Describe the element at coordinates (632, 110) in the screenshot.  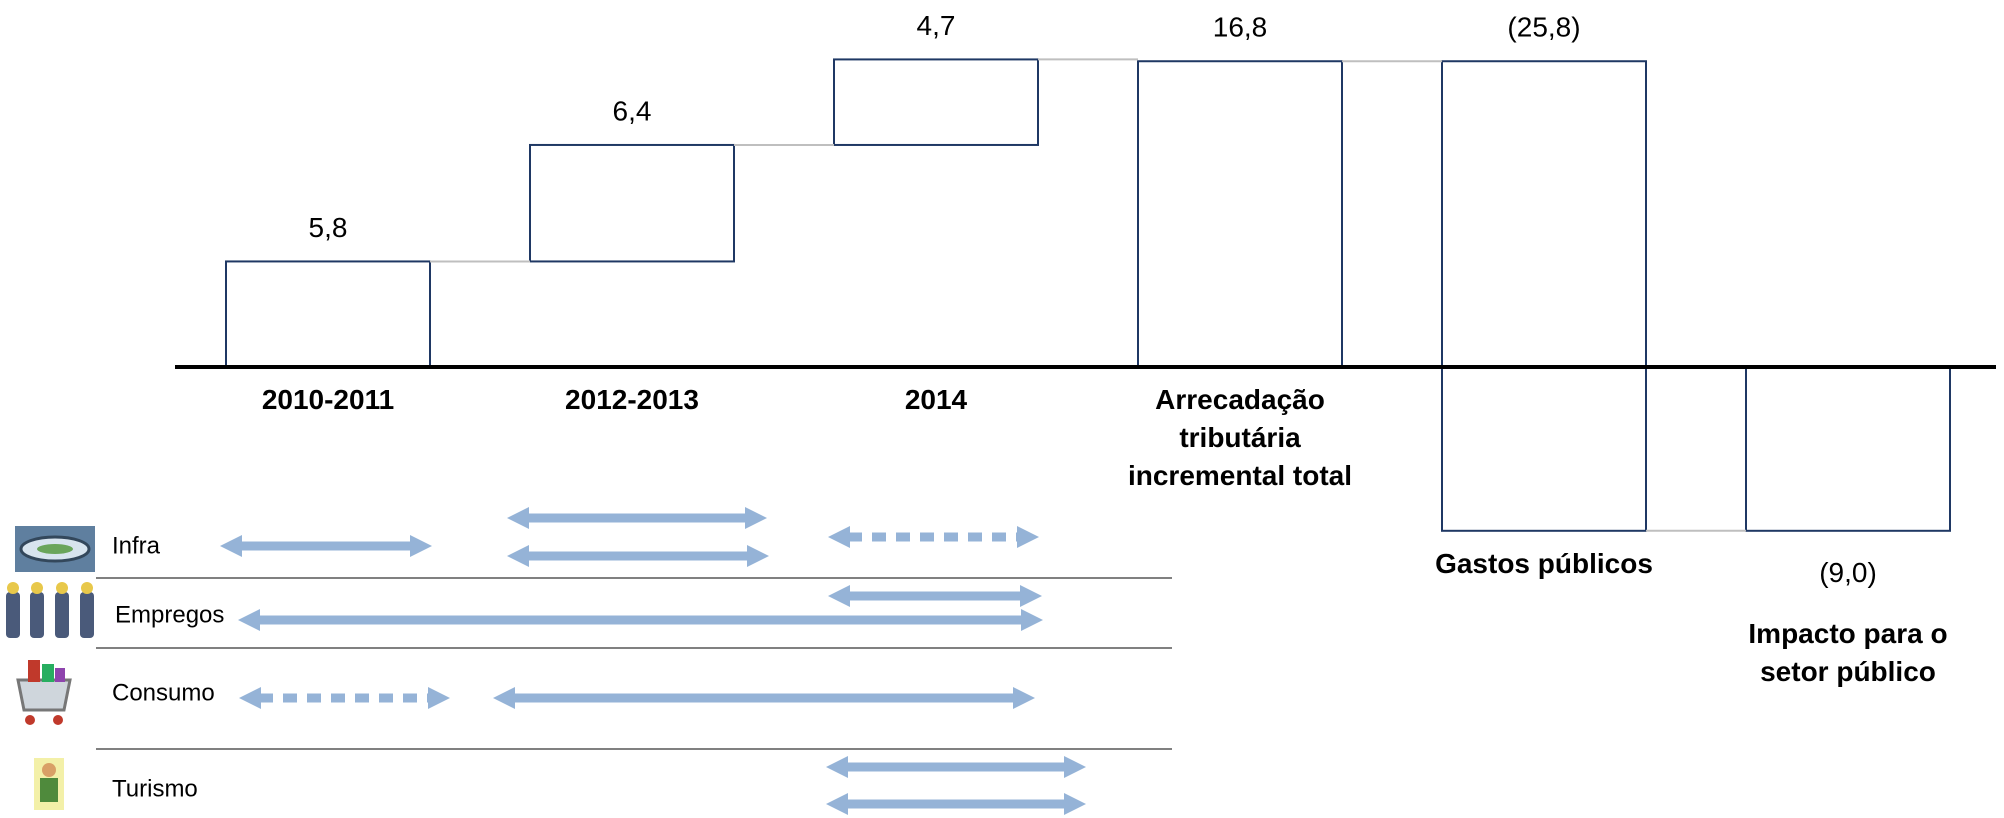
I see `value-label: 6,4` at that location.